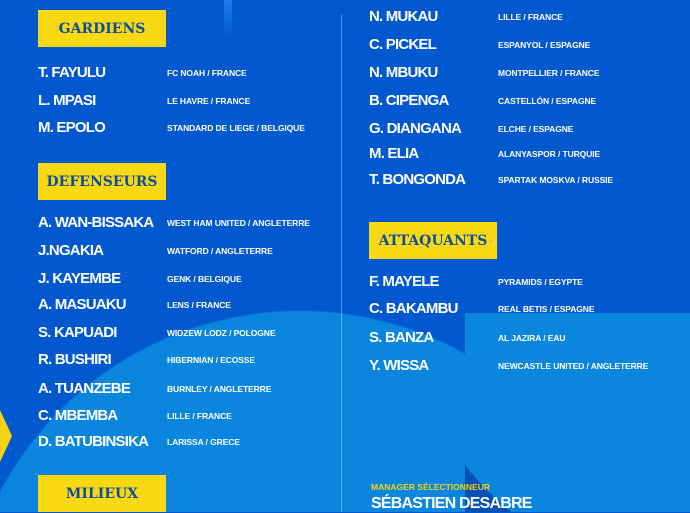 The width and height of the screenshot is (690, 513). I want to click on player-name: G. DIANGANA, so click(415, 128).